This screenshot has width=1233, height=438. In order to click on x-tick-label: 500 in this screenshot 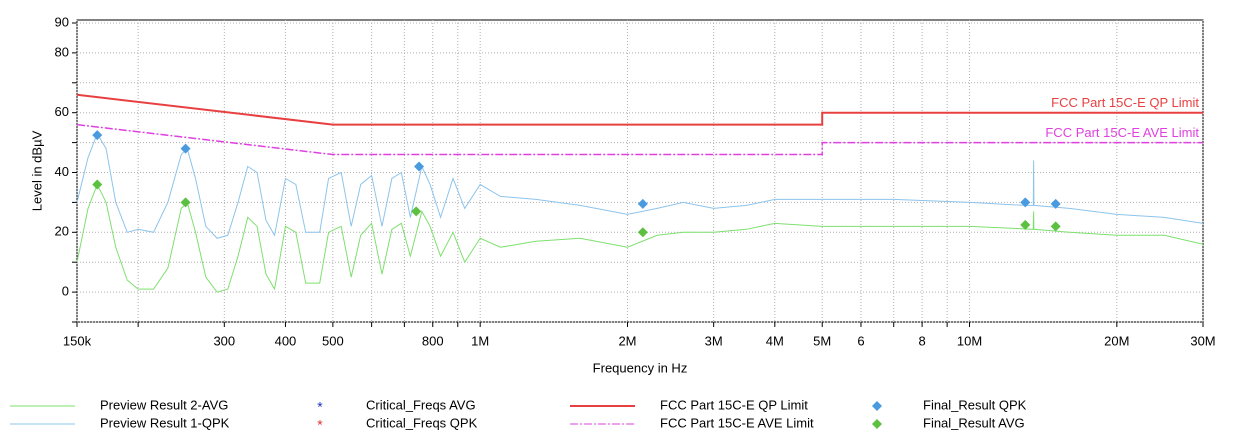, I will do `click(333, 340)`.